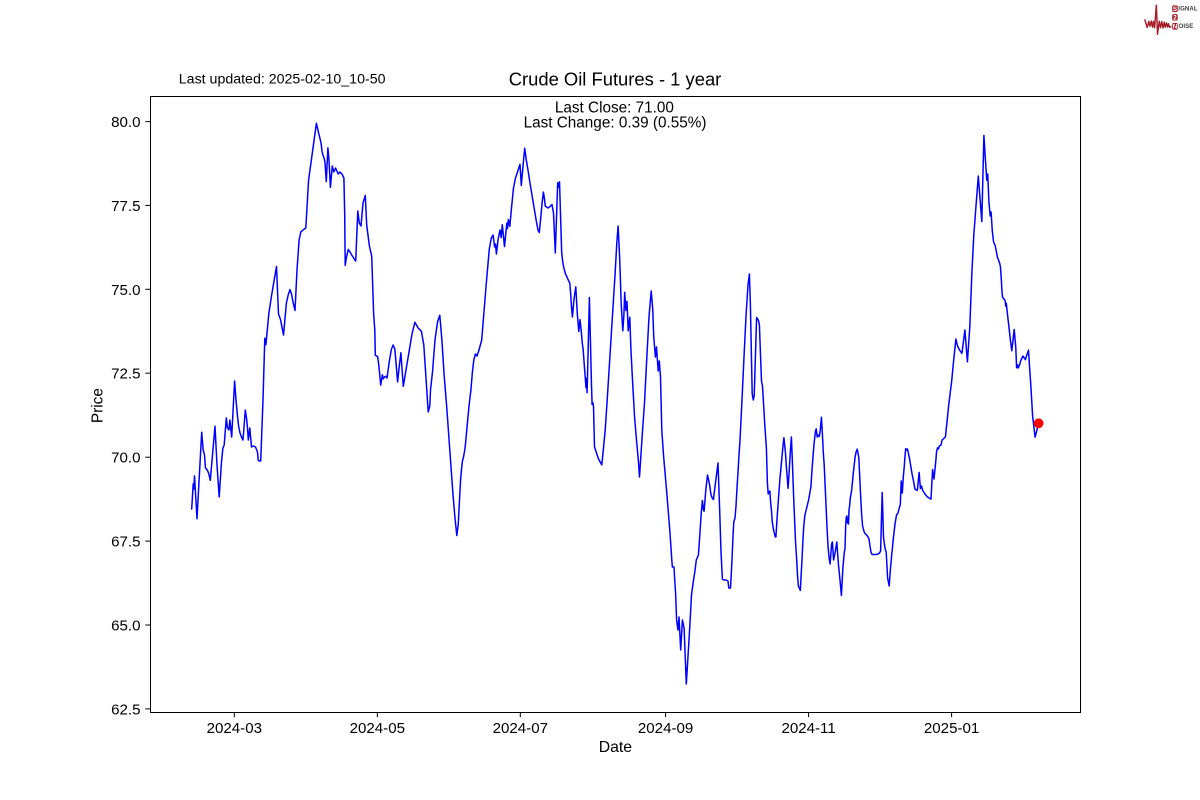 Image resolution: width=1200 pixels, height=800 pixels. What do you see at coordinates (234, 728) in the screenshot?
I see `svg-text: 2024-03` at bounding box center [234, 728].